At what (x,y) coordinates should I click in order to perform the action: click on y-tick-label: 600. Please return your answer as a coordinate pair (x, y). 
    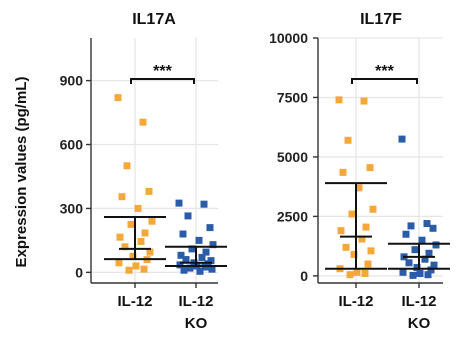
    Looking at the image, I should click on (72, 145).